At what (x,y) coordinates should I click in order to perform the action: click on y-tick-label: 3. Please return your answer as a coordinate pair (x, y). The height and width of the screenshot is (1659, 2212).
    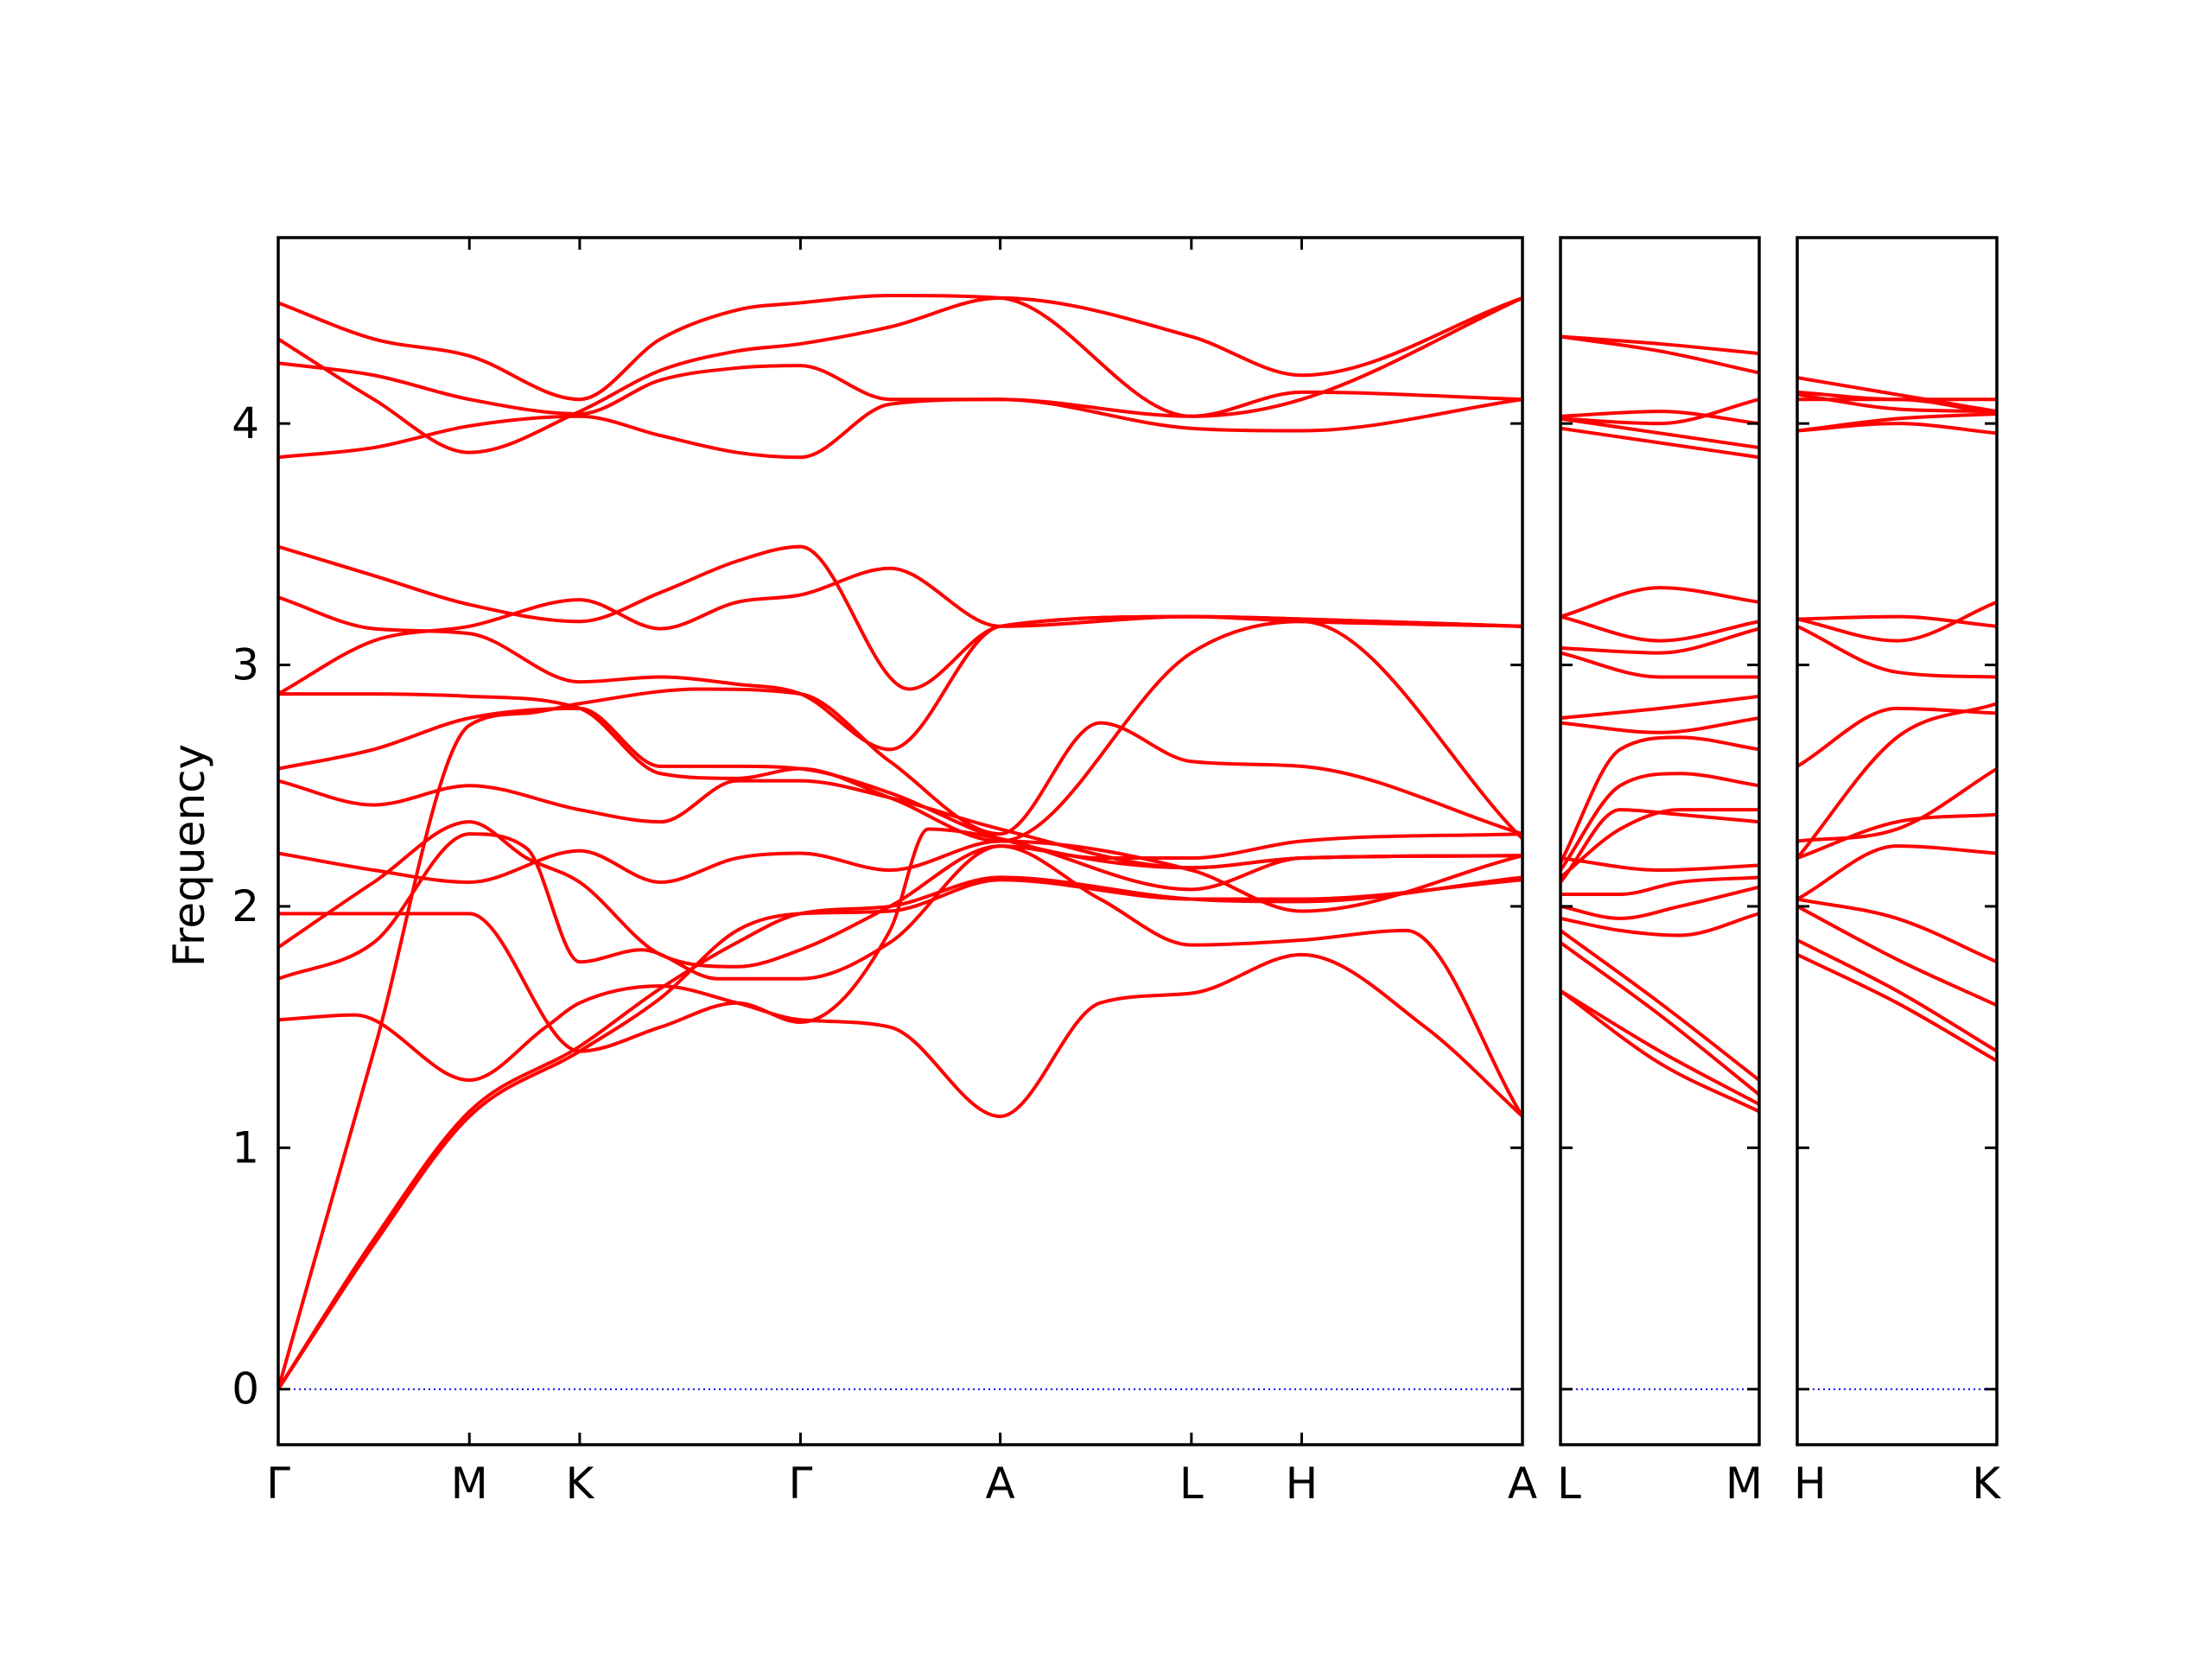
    Looking at the image, I should click on (245, 665).